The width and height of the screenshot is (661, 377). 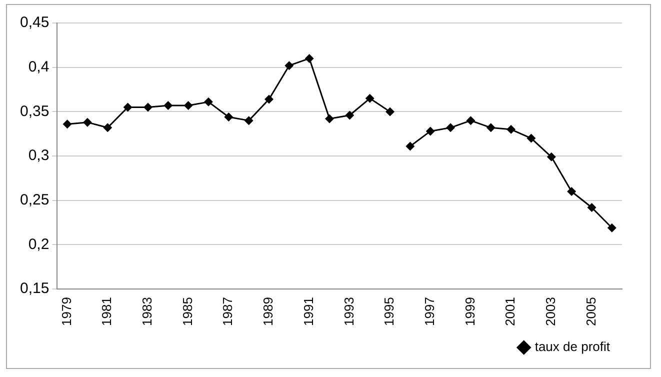 What do you see at coordinates (389, 311) in the screenshot?
I see `x-tick-label: 1995` at bounding box center [389, 311].